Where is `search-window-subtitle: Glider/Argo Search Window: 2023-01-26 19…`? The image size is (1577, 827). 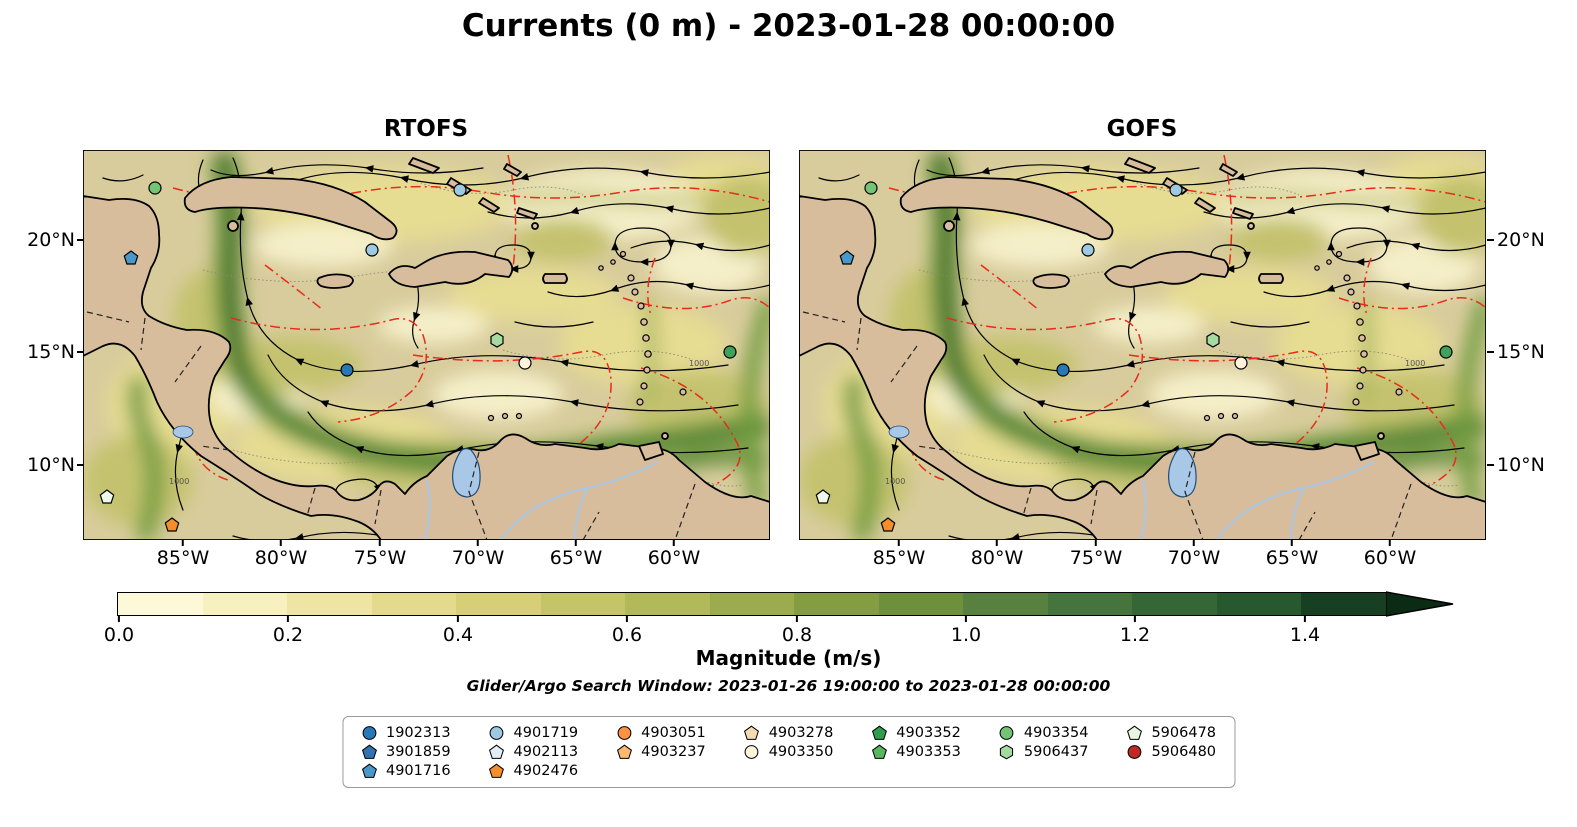
search-window-subtitle: Glider/Argo Search Window: 2023-01-26 19… is located at coordinates (788, 686).